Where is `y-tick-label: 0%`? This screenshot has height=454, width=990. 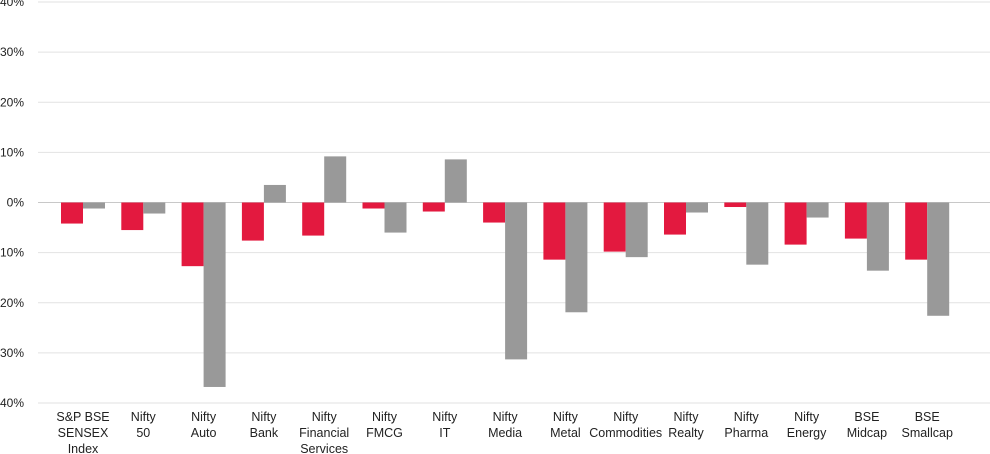 y-tick-label: 0% is located at coordinates (16, 203).